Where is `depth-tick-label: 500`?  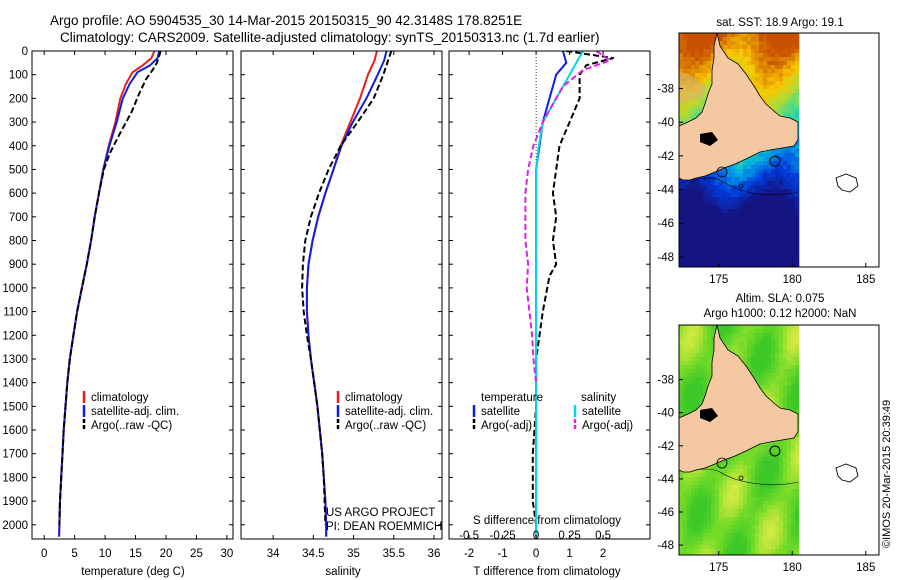 depth-tick-label: 500 is located at coordinates (18, 170).